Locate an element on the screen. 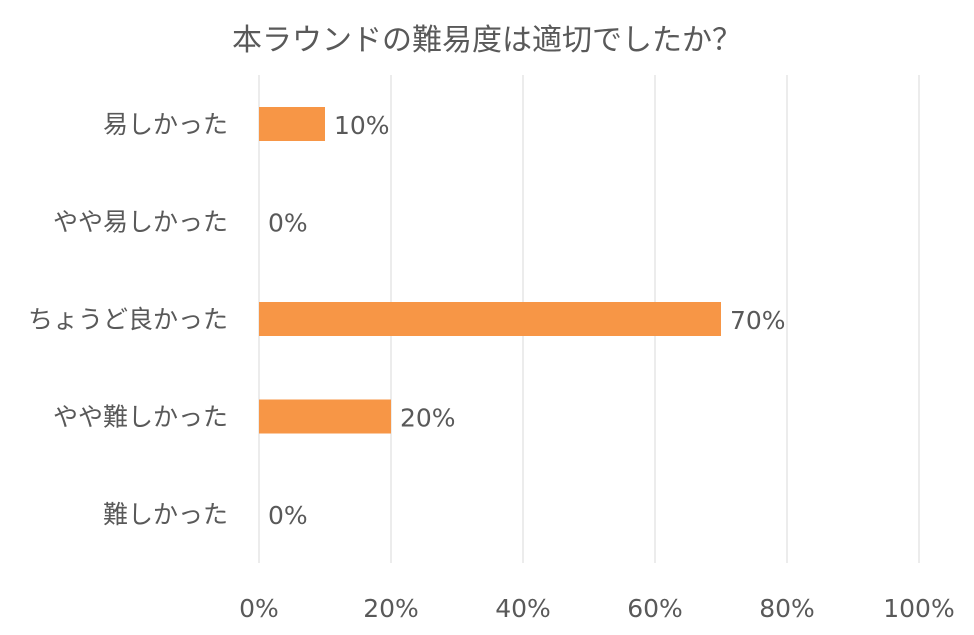  data-label: 70% is located at coordinates (758, 320).